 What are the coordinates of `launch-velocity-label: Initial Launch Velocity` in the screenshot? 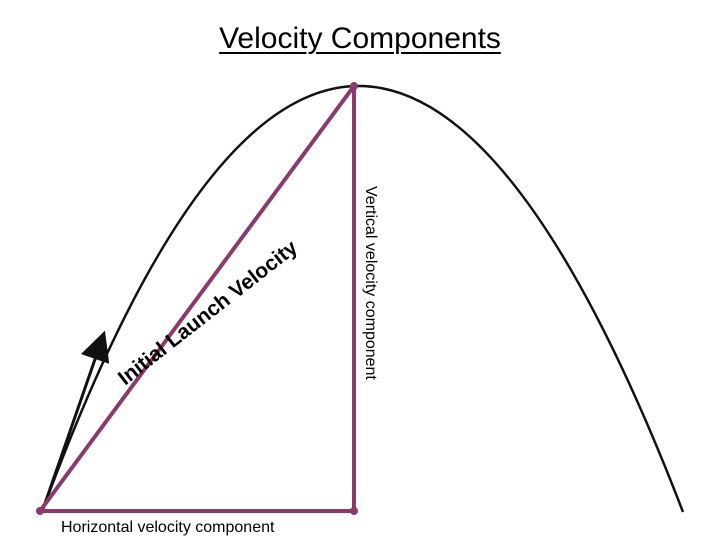 It's located at (208, 313).